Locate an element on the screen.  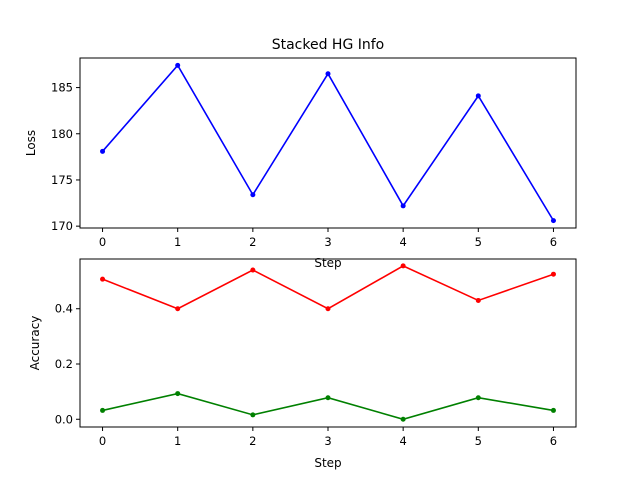
loss-x-axis-label: Step is located at coordinates (327, 263).